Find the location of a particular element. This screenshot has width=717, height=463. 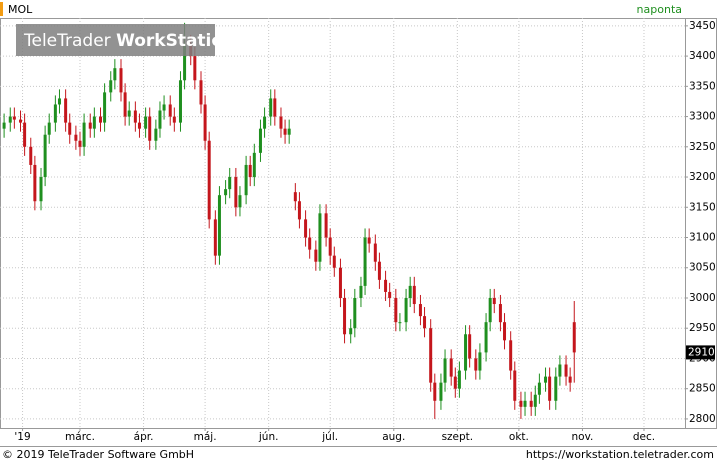

y-tick-label: 2800 is located at coordinates (702, 419).